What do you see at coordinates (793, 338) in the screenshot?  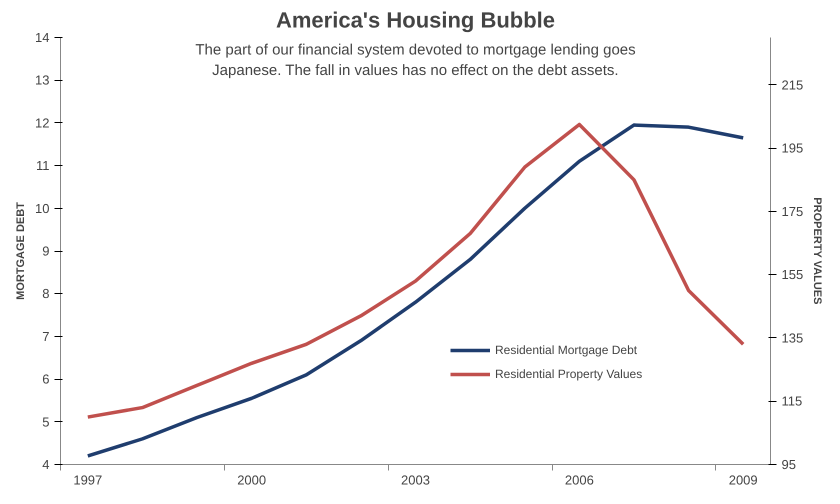 I see `y2-tick-label: 135` at bounding box center [793, 338].